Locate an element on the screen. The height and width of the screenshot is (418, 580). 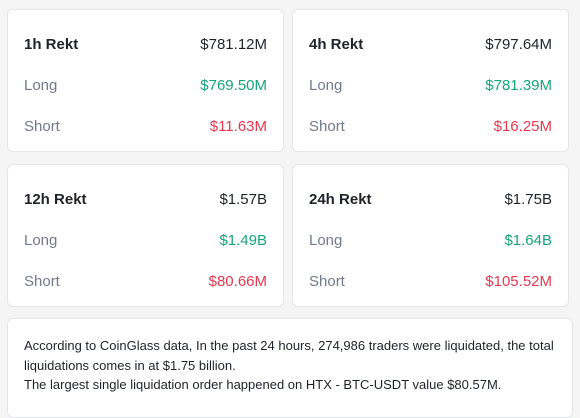
long-row: Long $1.64B is located at coordinates (430, 240).